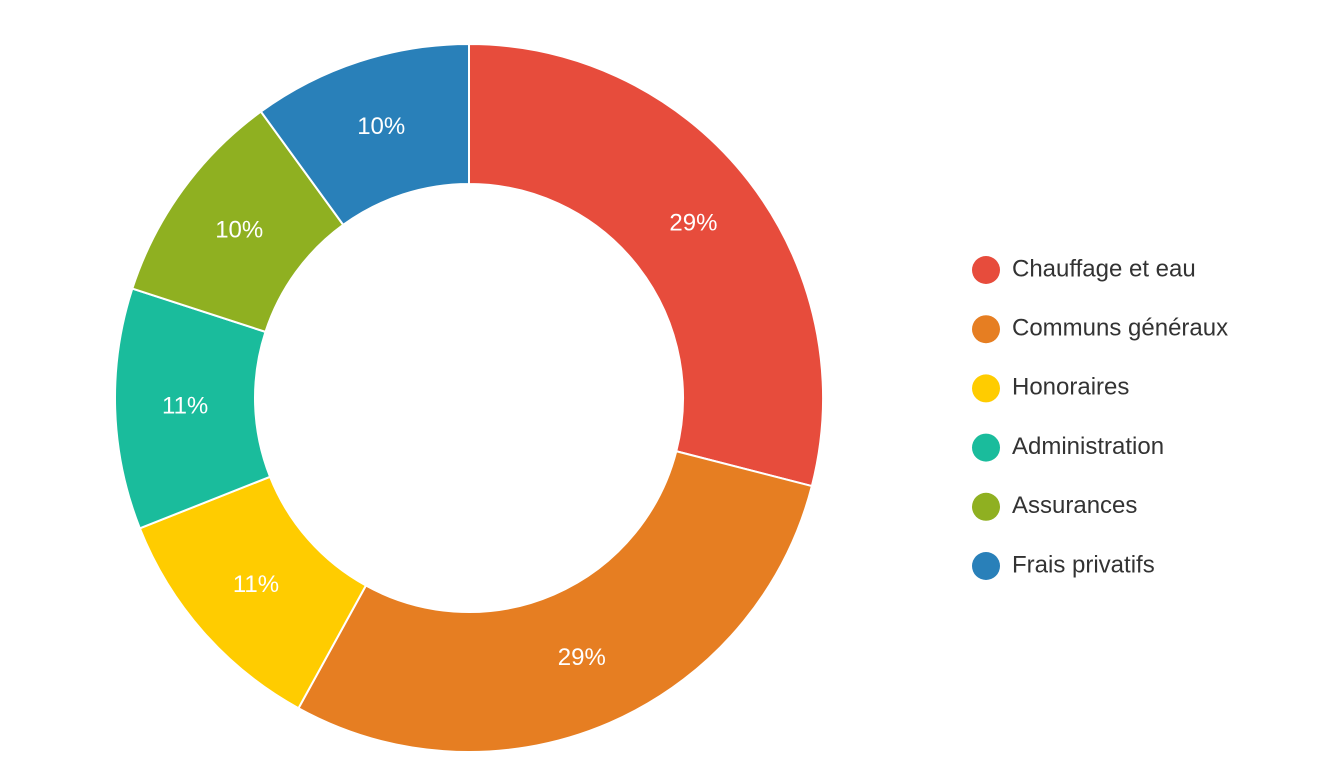 This screenshot has width=1332, height=763. Describe the element at coordinates (1104, 268) in the screenshot. I see `legend-label: Chauffage et eau` at that location.